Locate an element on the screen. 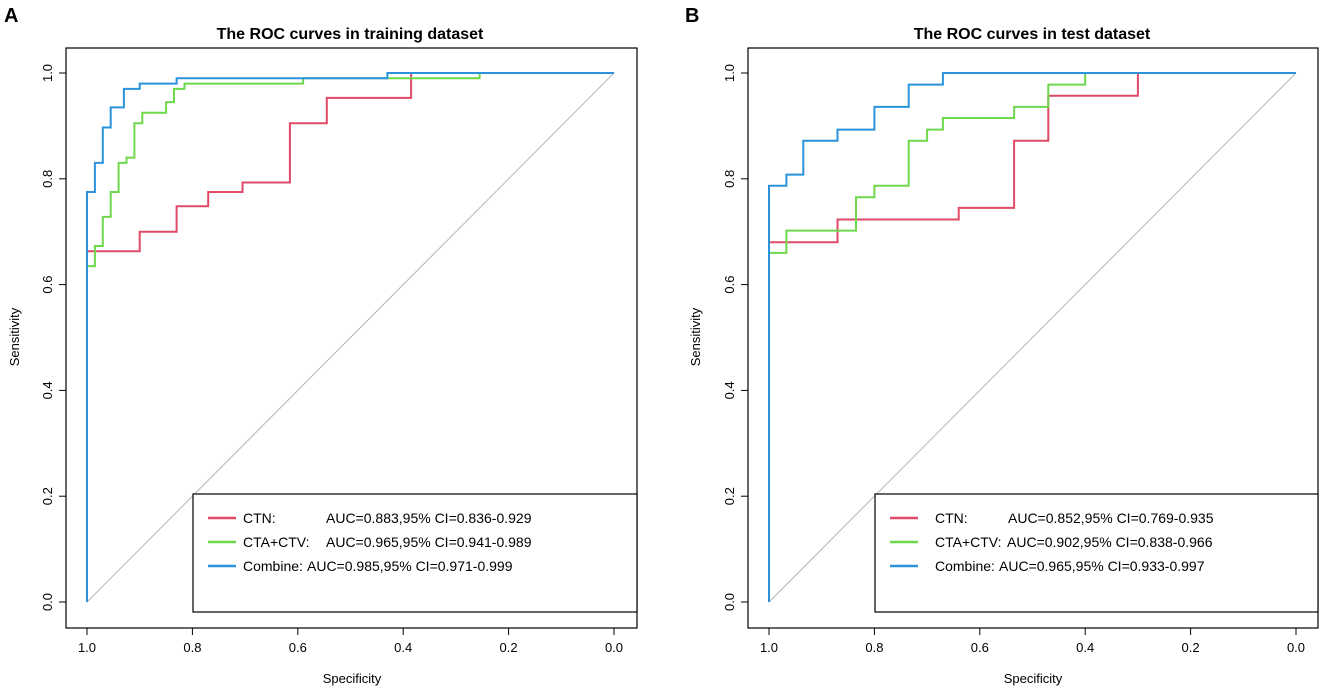  panel-letter: A is located at coordinates (11, 16).